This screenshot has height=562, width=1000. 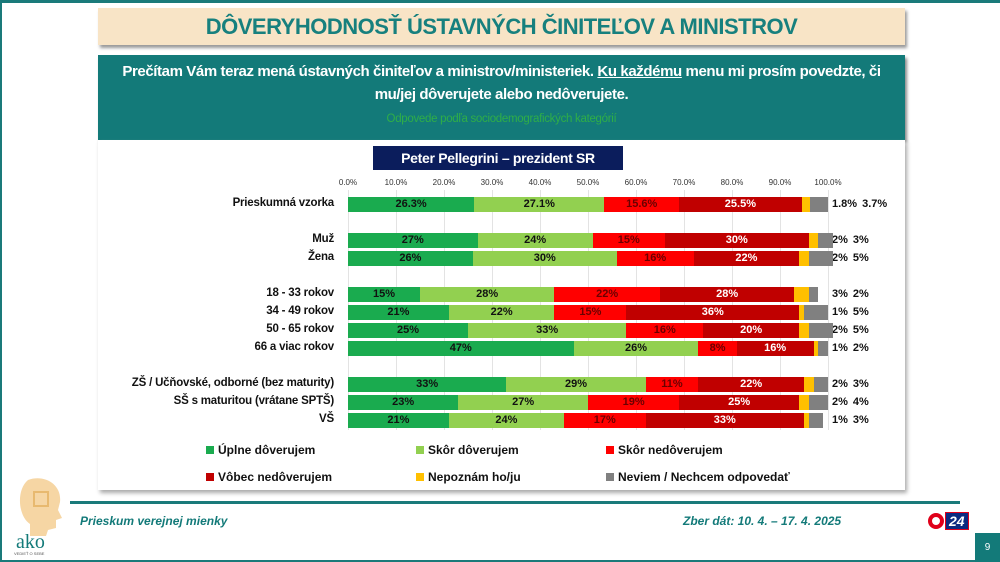 I want to click on tv-logo-swirl-icon, so click(x=936, y=521).